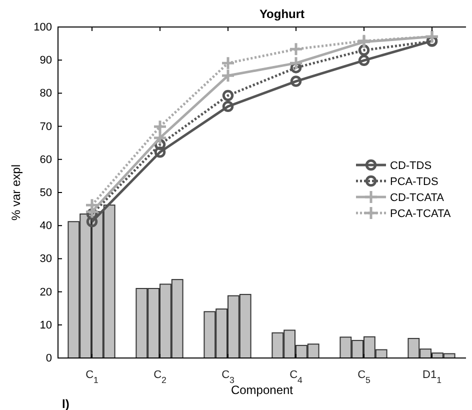 The image size is (472, 410). I want to click on y-tick-label: 100, so click(43, 28).